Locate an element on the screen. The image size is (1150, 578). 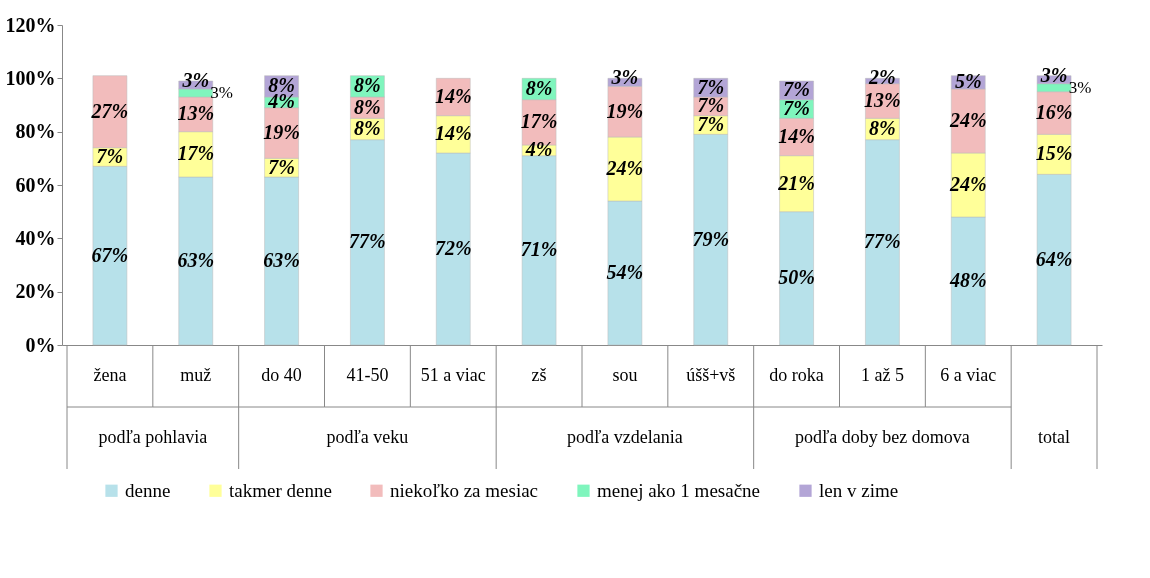
x-tick-label: do roka is located at coordinates (796, 375).